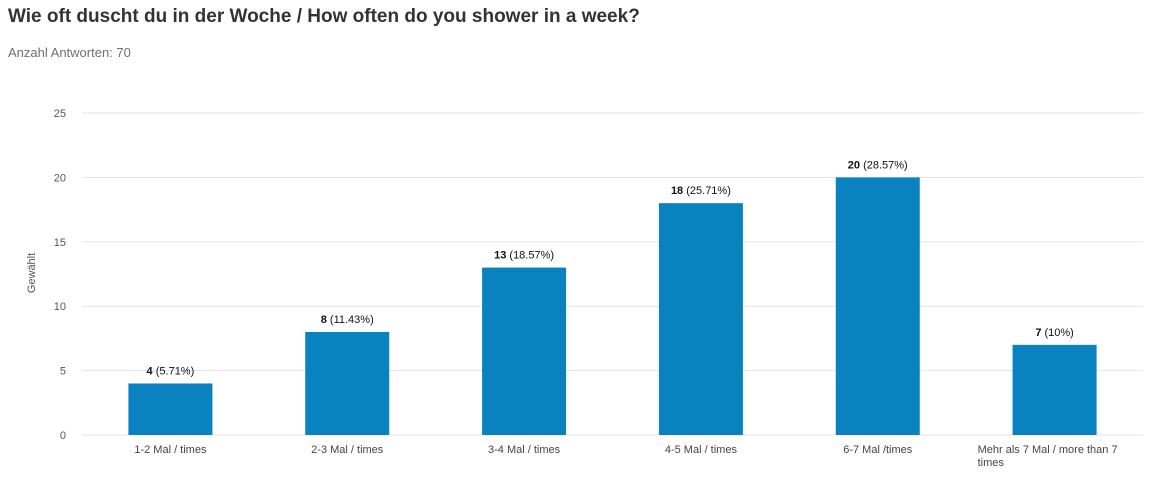 This screenshot has width=1160, height=478. I want to click on x-tick-label: Mehr als 7 Mal / more than 7 times, so click(1047, 456).